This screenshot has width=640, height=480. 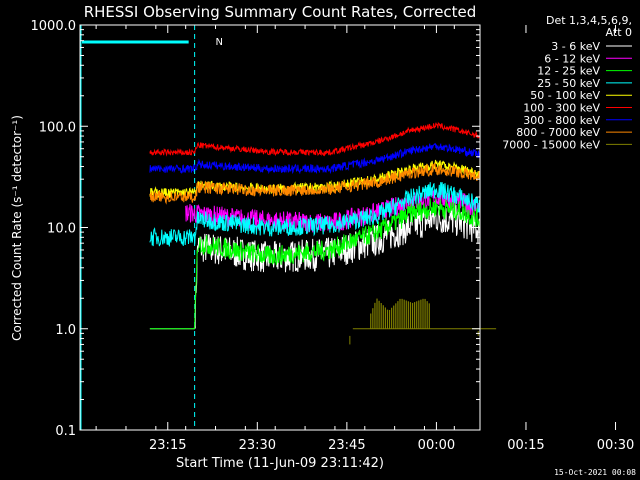 I want to click on timestamp: 15-Oct-2021 00:08, so click(x=595, y=472).